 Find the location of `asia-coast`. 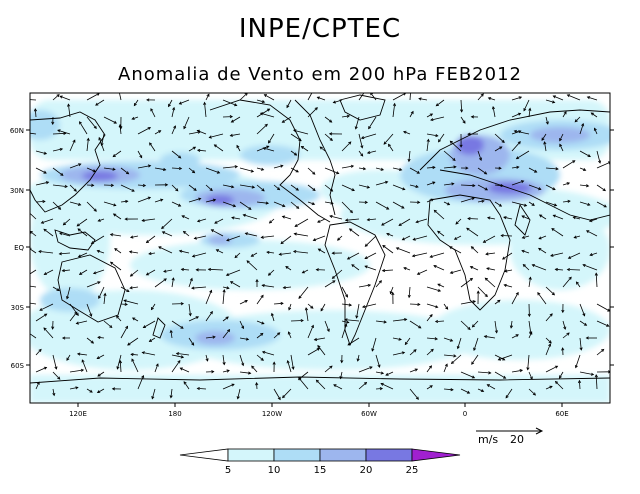

asia-coast is located at coordinates (68, 162).